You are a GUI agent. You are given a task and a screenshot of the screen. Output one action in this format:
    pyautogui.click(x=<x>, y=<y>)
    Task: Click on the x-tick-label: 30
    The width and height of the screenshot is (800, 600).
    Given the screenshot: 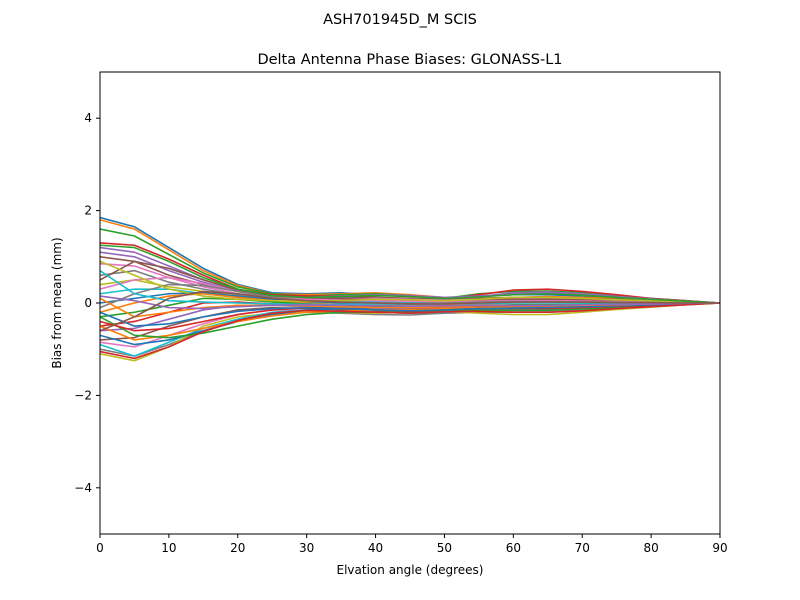 What is the action you would take?
    pyautogui.click(x=306, y=548)
    